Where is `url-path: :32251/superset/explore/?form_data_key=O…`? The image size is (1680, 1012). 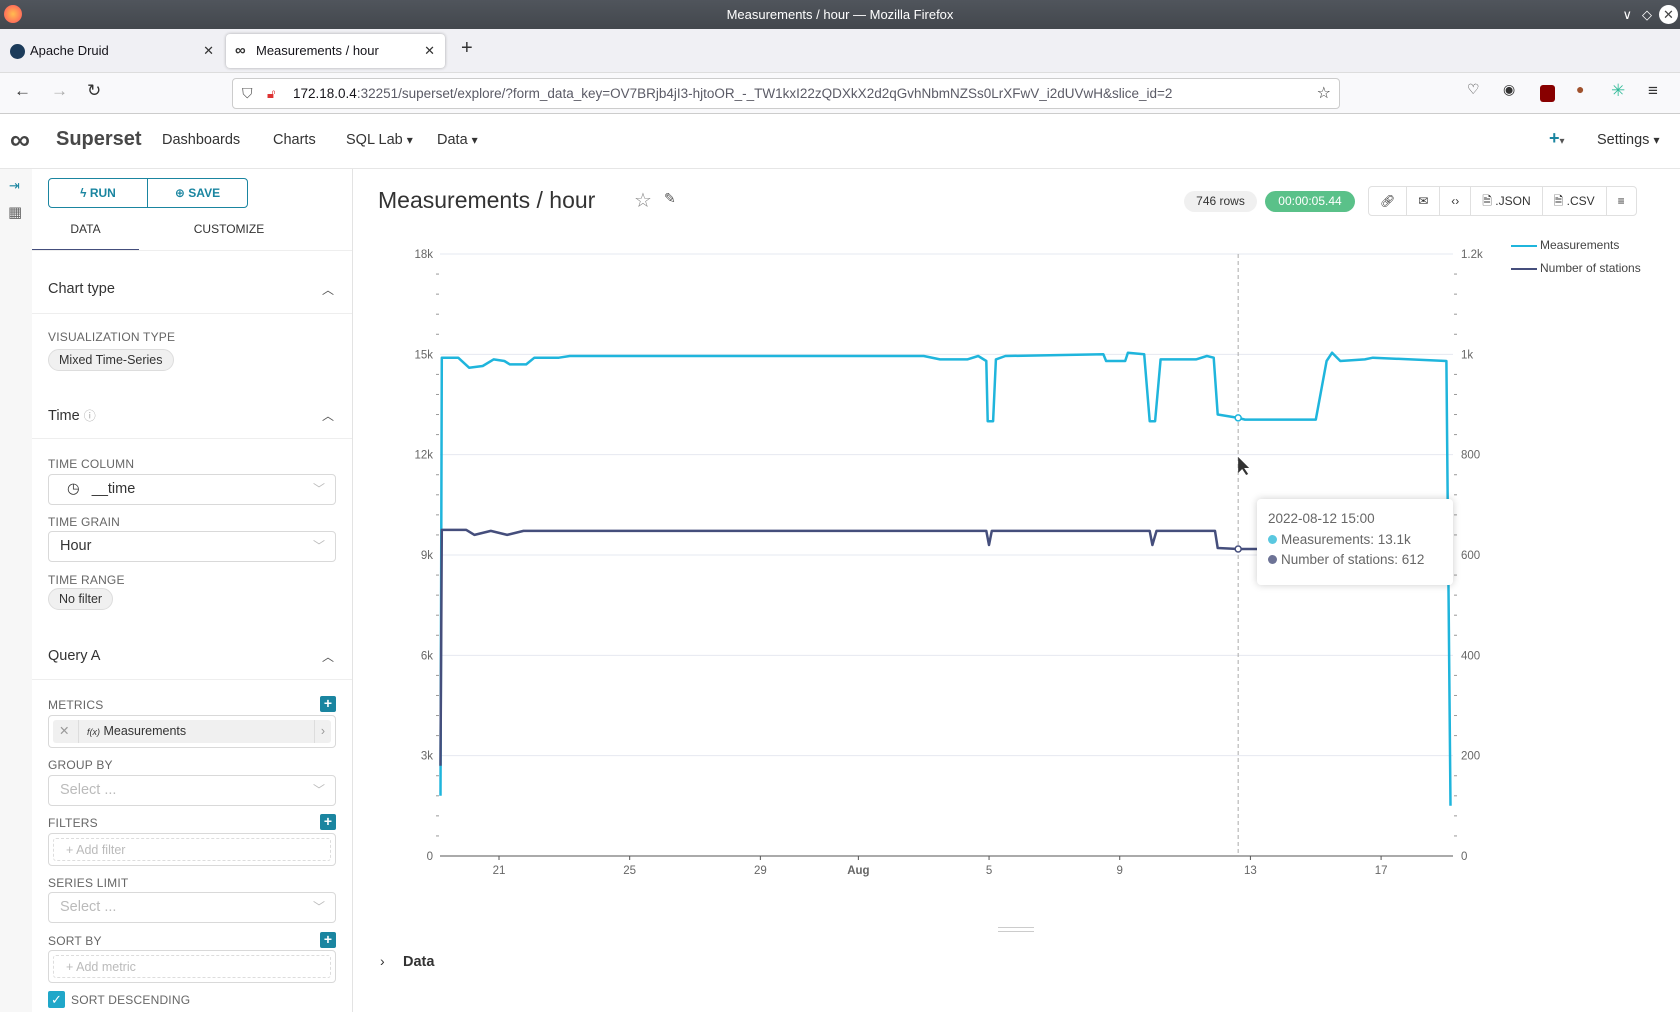 url-path: :32251/superset/explore/?form_data_key=O… is located at coordinates (764, 93).